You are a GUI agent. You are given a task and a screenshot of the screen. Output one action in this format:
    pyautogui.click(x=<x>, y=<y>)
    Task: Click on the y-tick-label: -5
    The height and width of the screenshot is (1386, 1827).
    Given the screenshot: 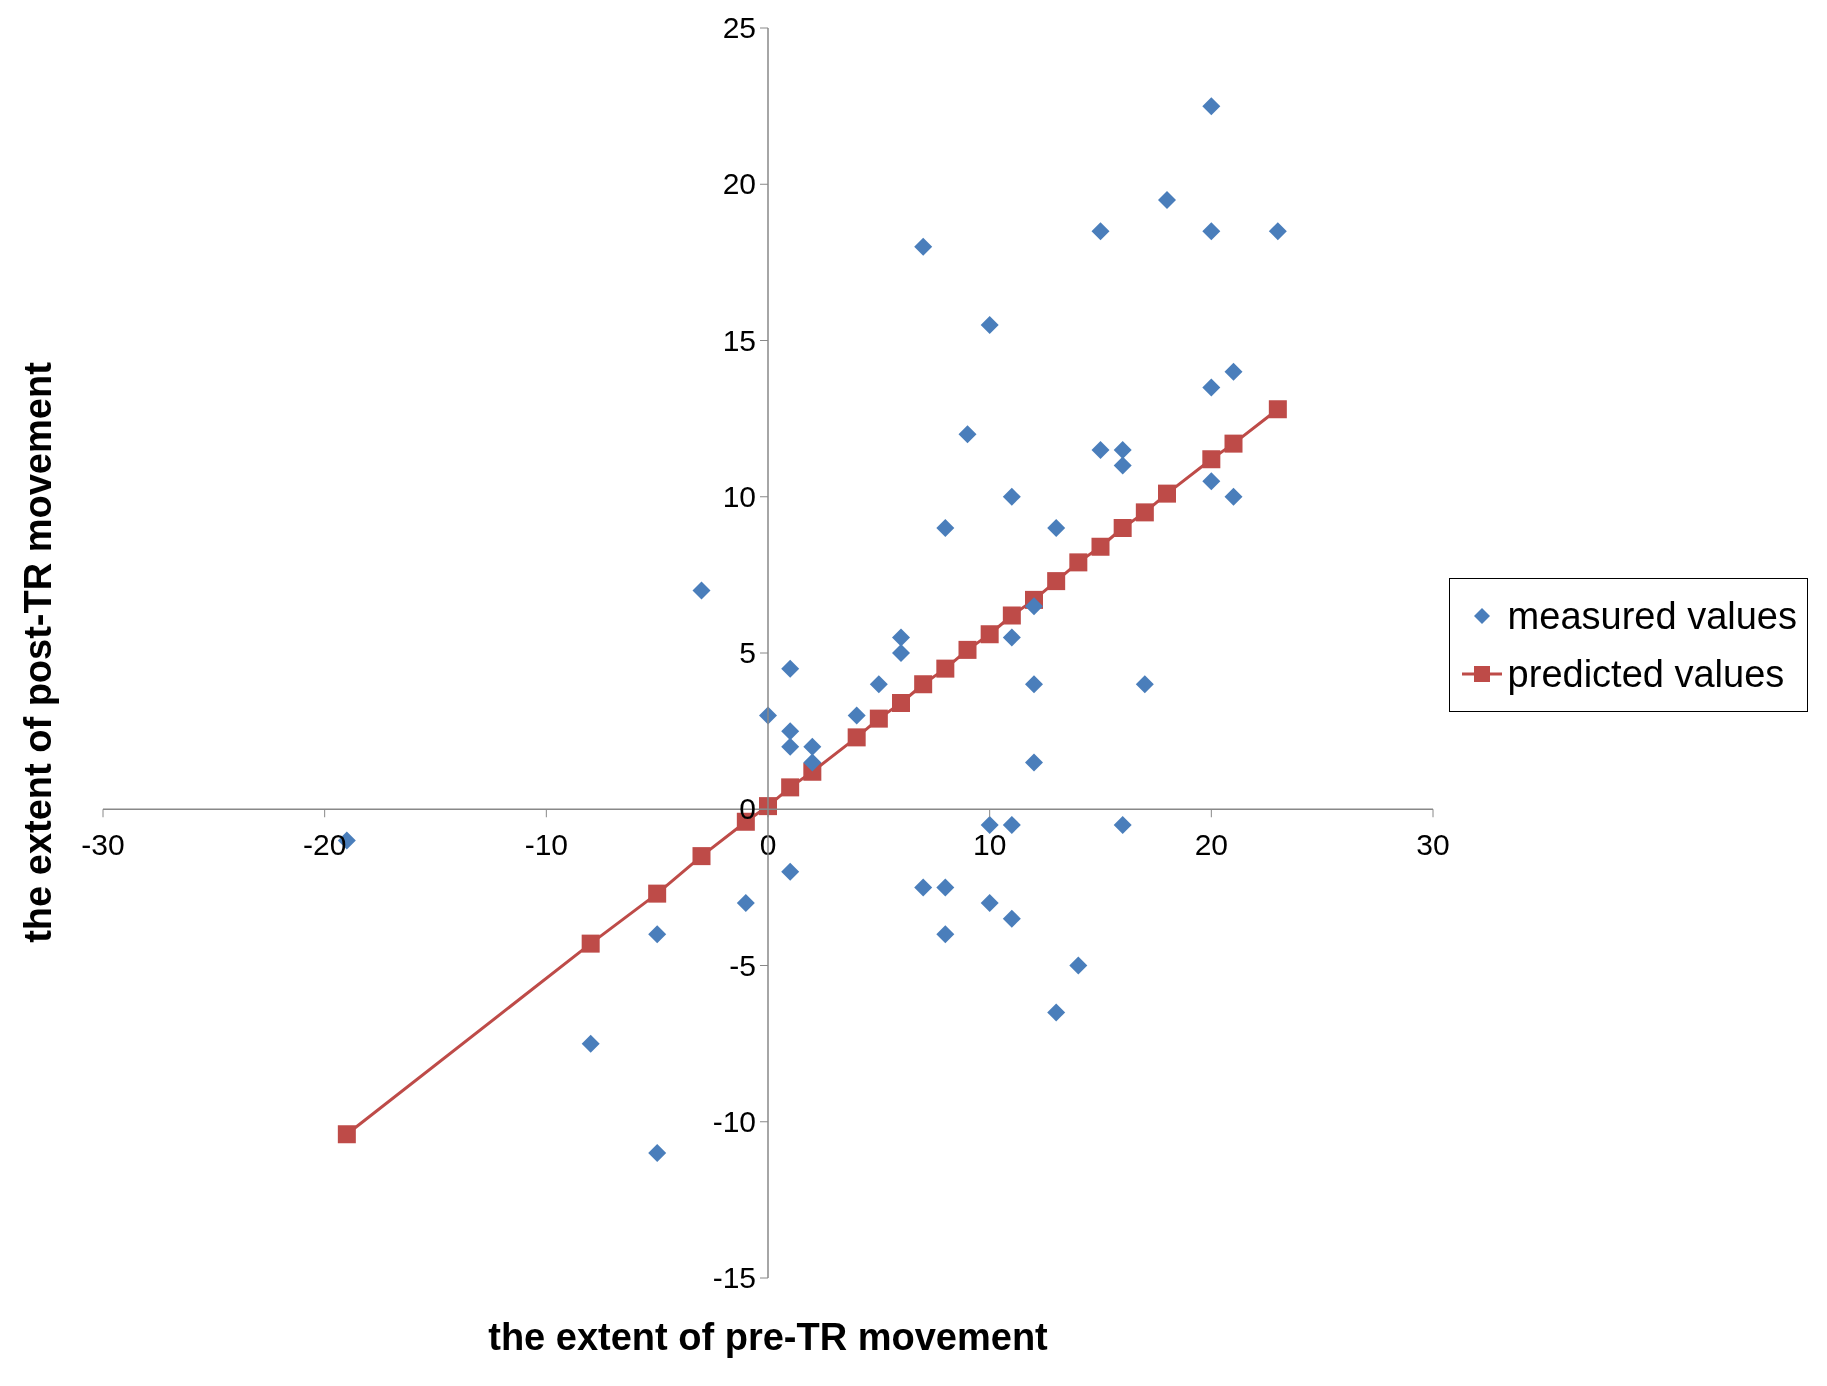 What is the action you would take?
    pyautogui.click(x=742, y=965)
    